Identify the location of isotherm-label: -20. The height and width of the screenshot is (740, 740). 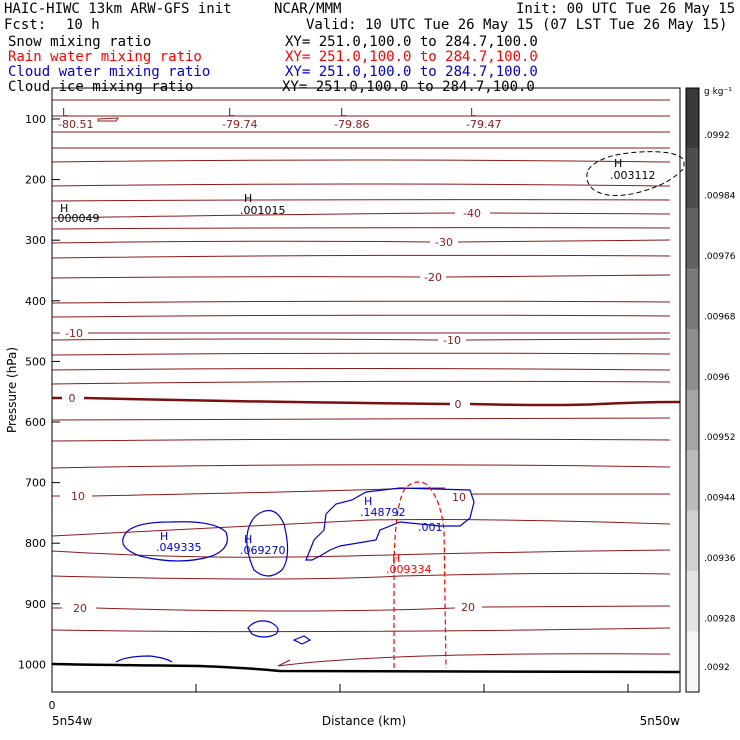
(433, 277).